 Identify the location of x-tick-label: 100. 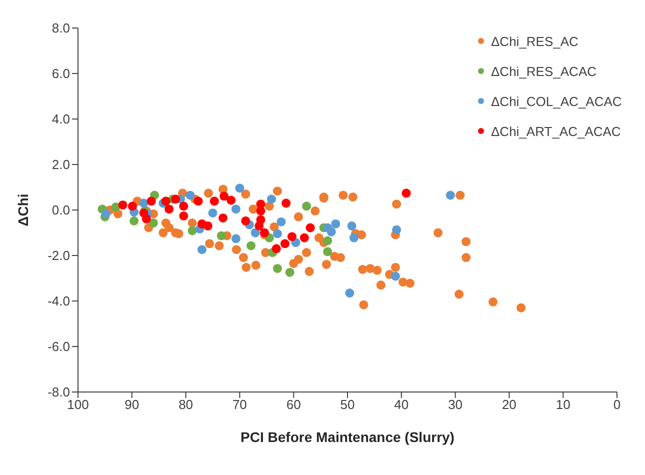
(78, 404).